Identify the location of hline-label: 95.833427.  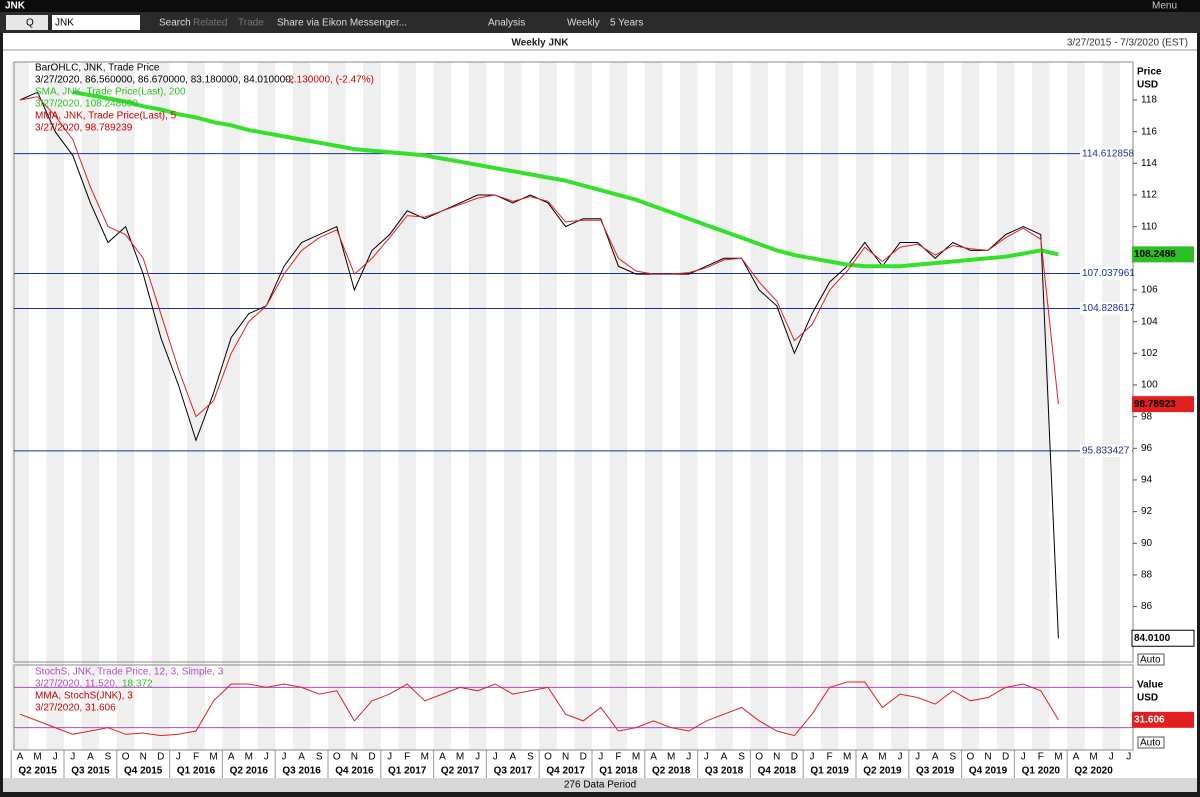
(1106, 451).